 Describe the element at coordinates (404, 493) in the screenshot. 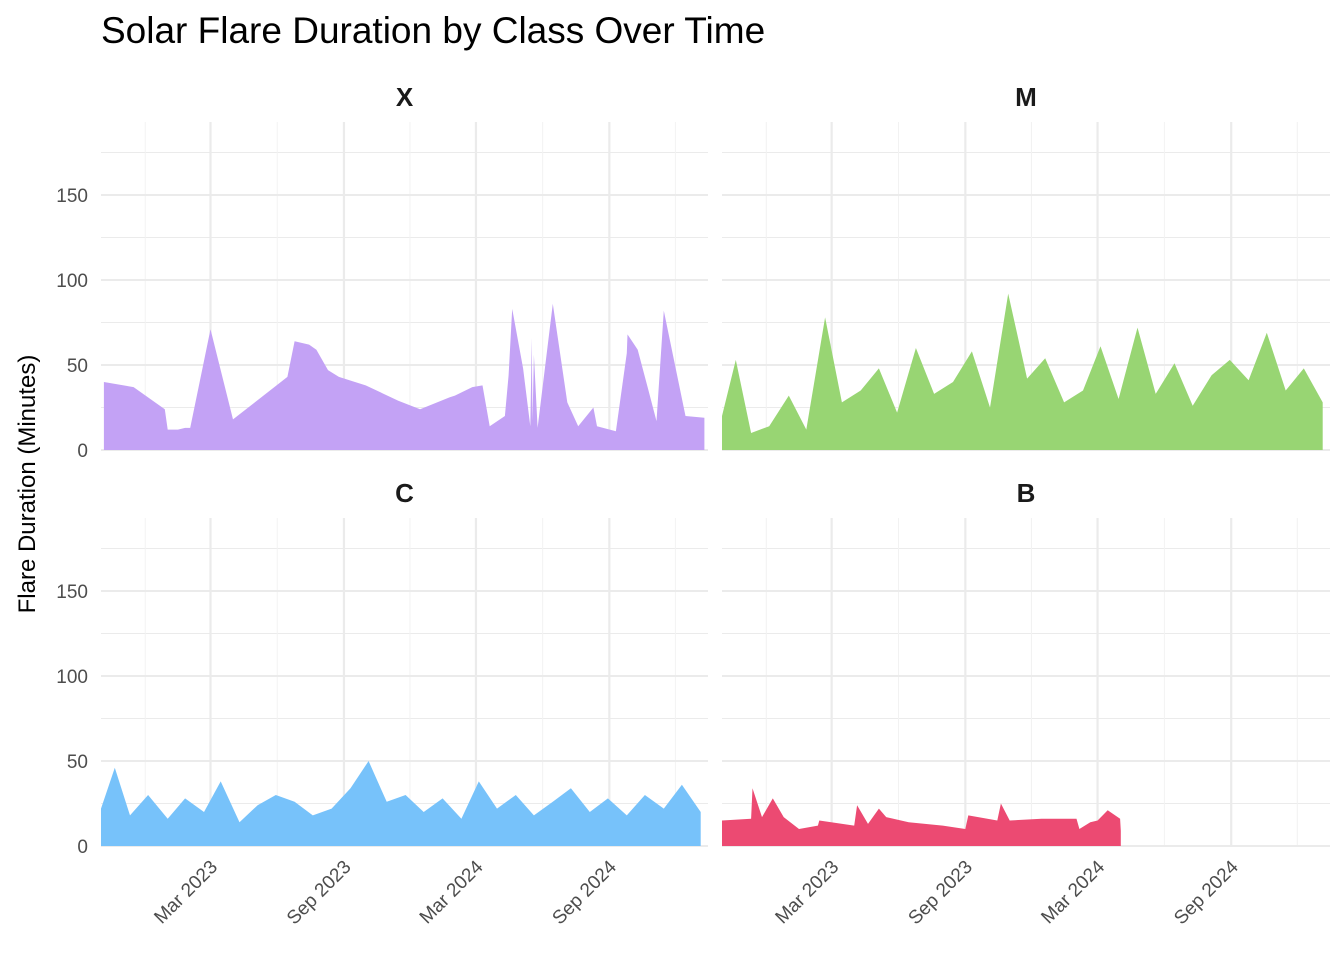

I see `facet-label-c: C` at that location.